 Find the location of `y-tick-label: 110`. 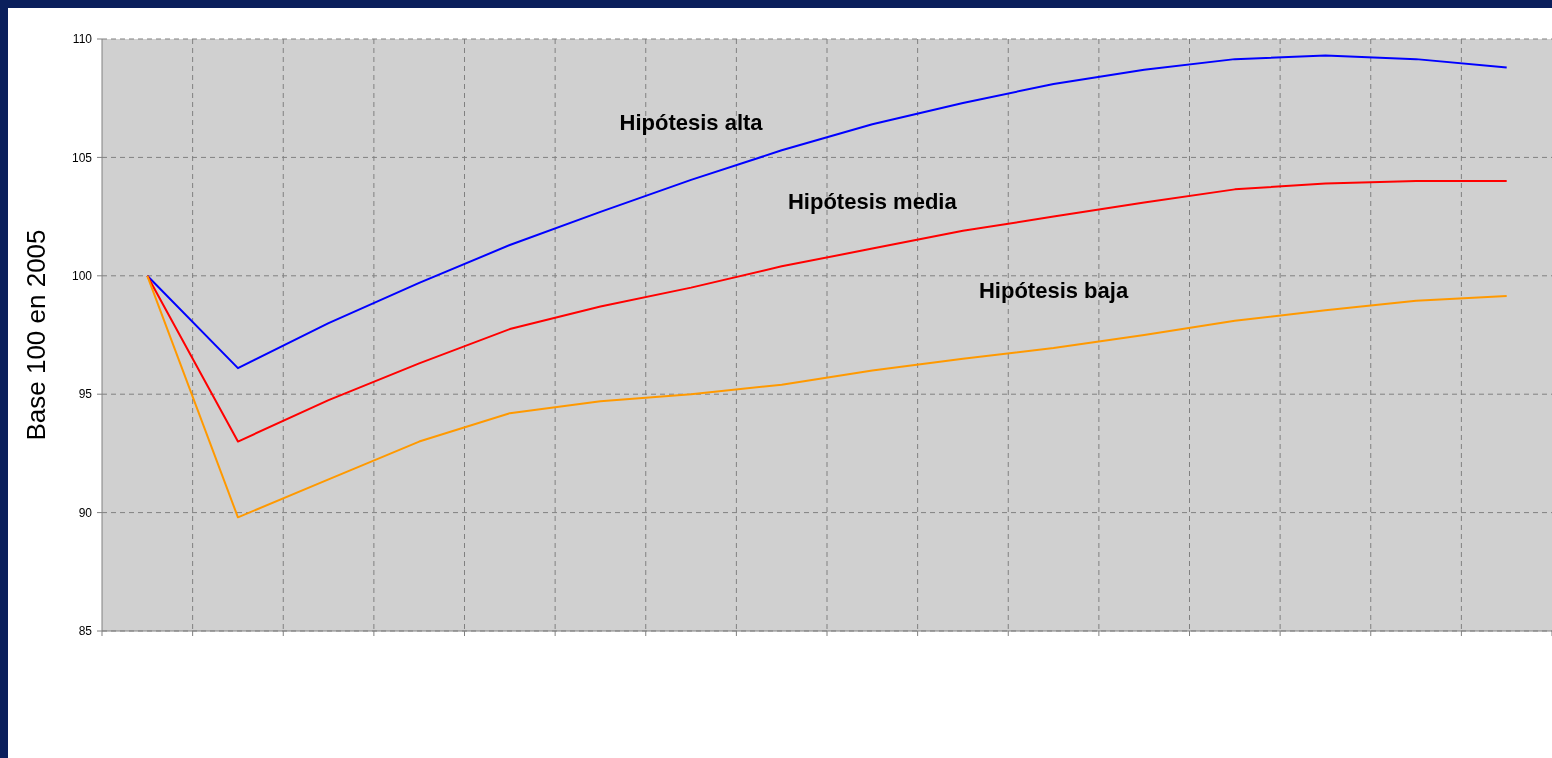

y-tick-label: 110 is located at coordinates (82, 39).